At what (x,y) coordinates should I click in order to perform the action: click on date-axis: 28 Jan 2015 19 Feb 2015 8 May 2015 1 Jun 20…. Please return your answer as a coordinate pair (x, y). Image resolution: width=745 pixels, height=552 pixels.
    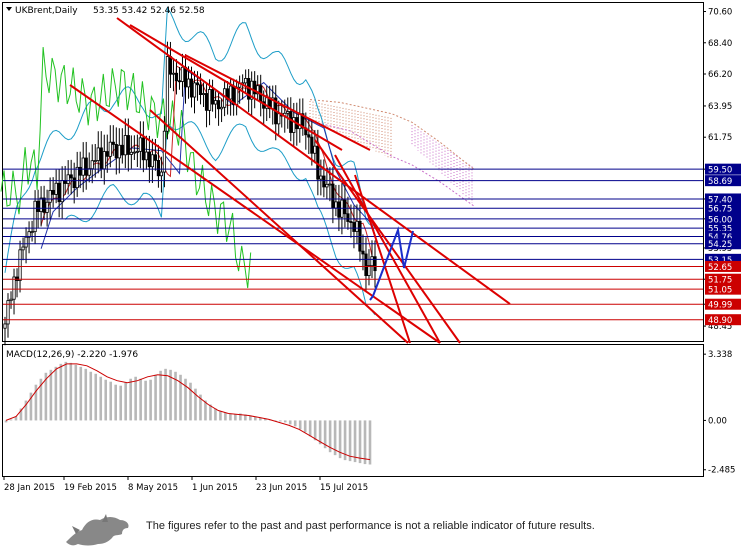
    Looking at the image, I should click on (185, 484).